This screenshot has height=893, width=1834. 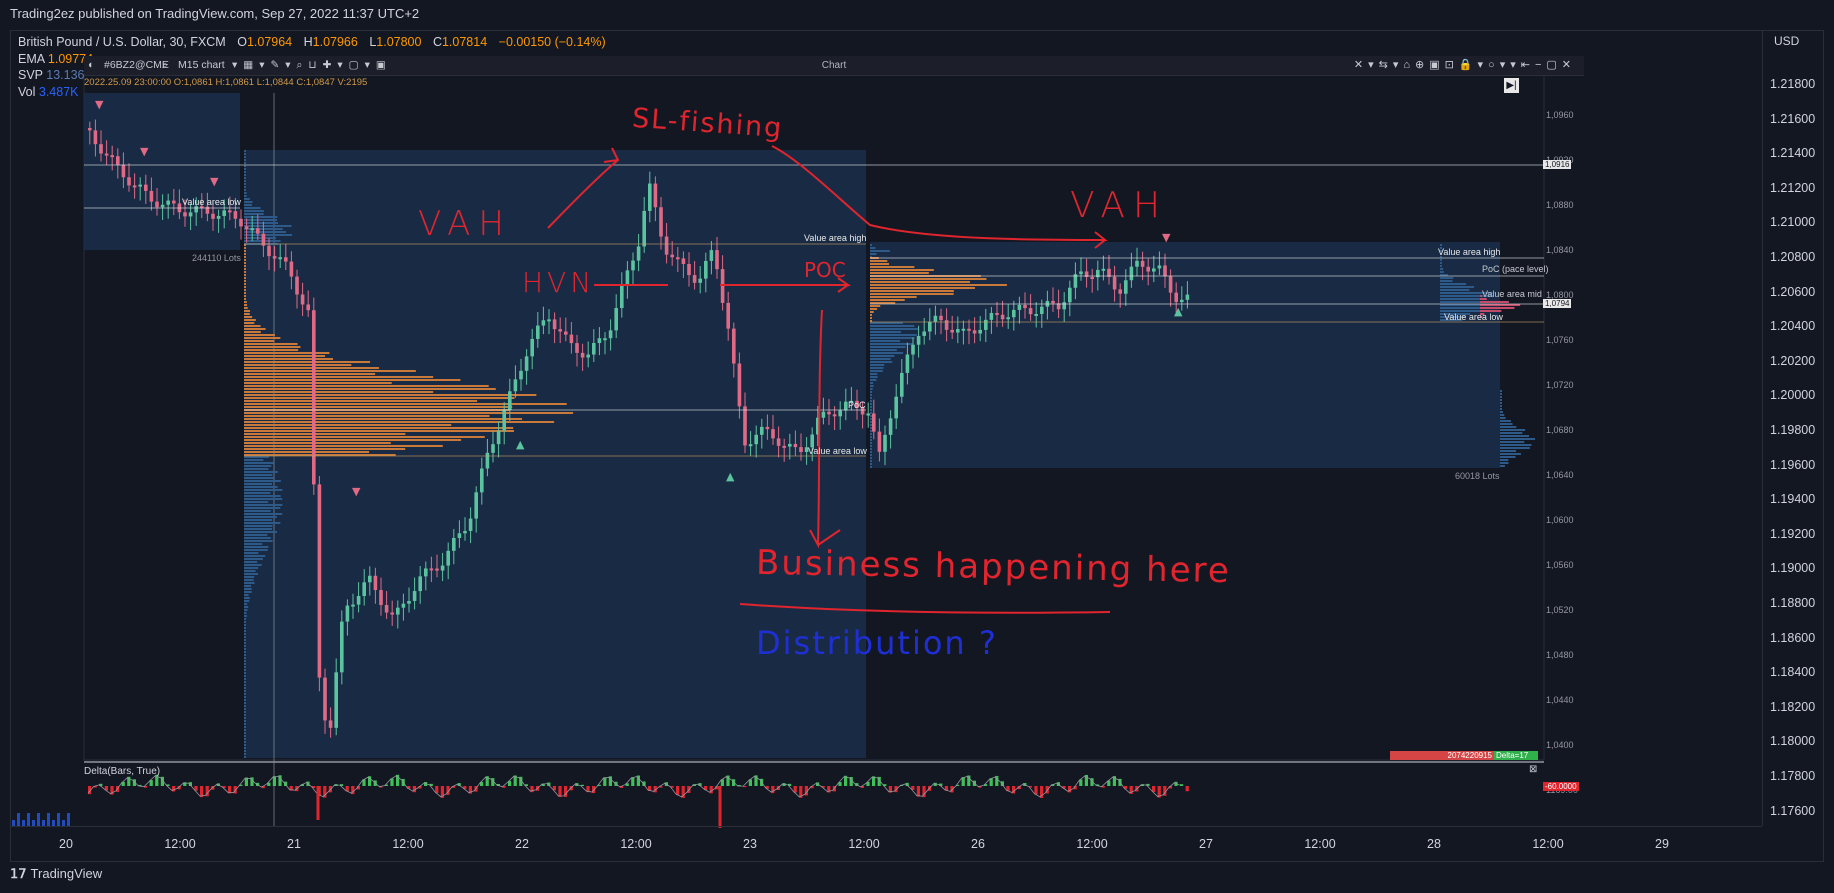 I want to click on search-icon: ⌕, so click(x=165, y=65).